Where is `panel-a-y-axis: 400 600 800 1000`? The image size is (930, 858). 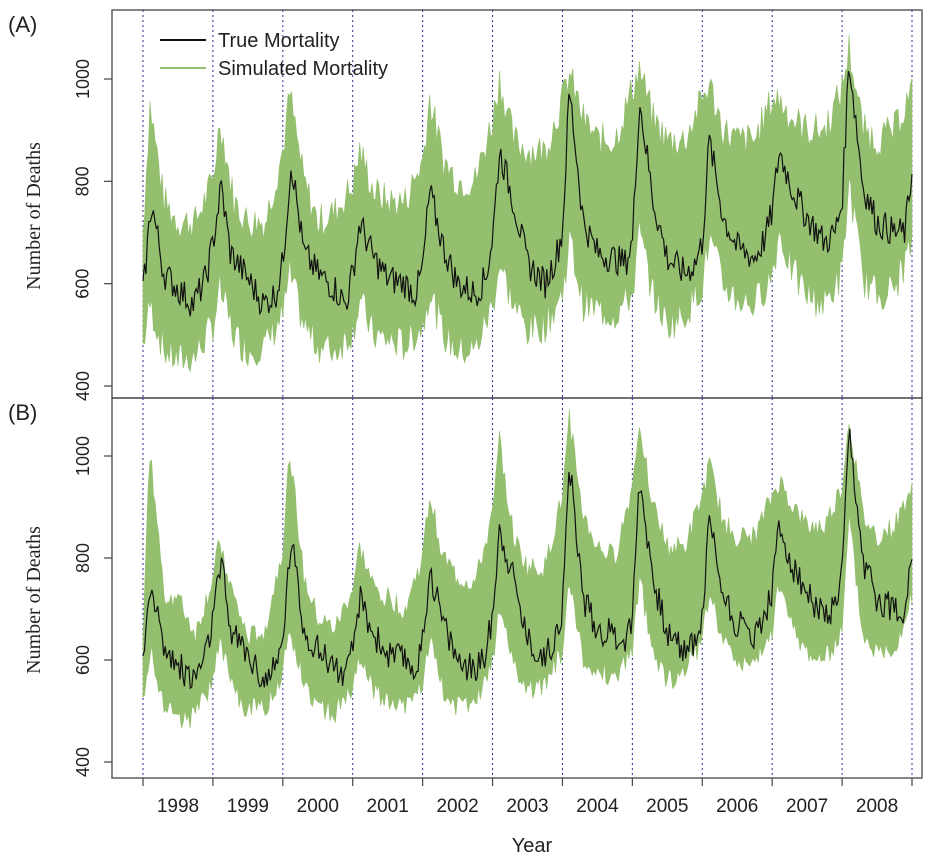 panel-a-y-axis: 400 600 800 1000 is located at coordinates (92, 230).